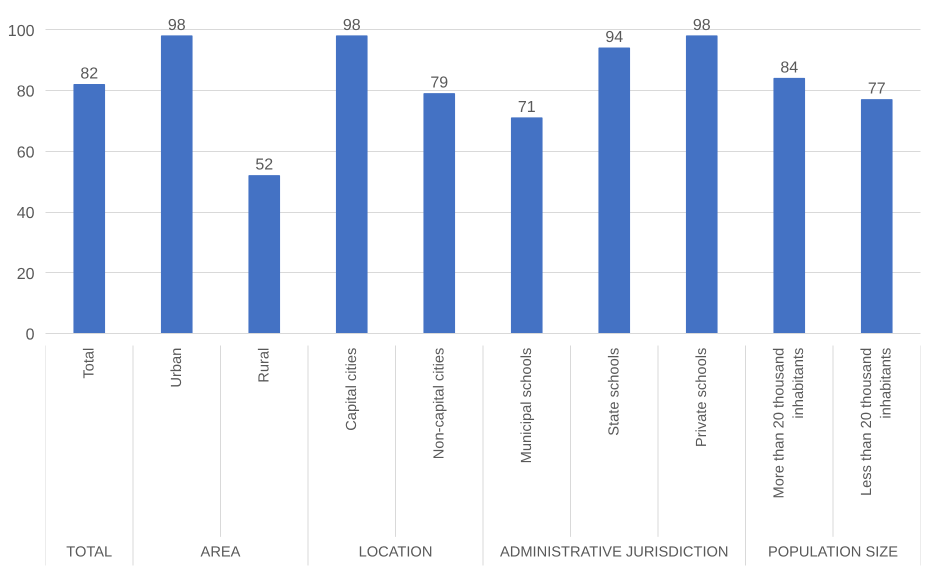 The image size is (949, 587). What do you see at coordinates (439, 404) in the screenshot?
I see `x-tick-label: Non-capital cities` at bounding box center [439, 404].